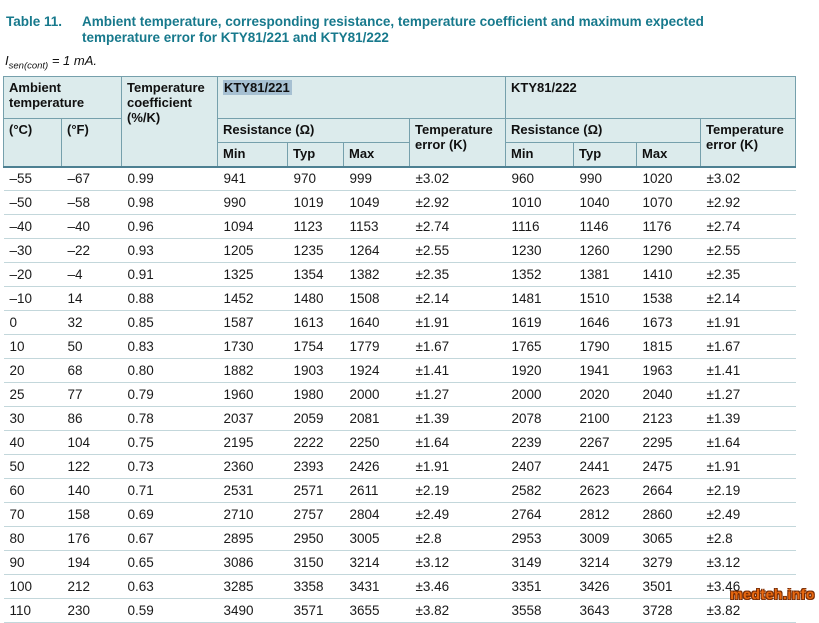 Image resolution: width=819 pixels, height=623 pixels. Describe the element at coordinates (457, 586) in the screenshot. I see `table-cell: ±3.46` at that location.